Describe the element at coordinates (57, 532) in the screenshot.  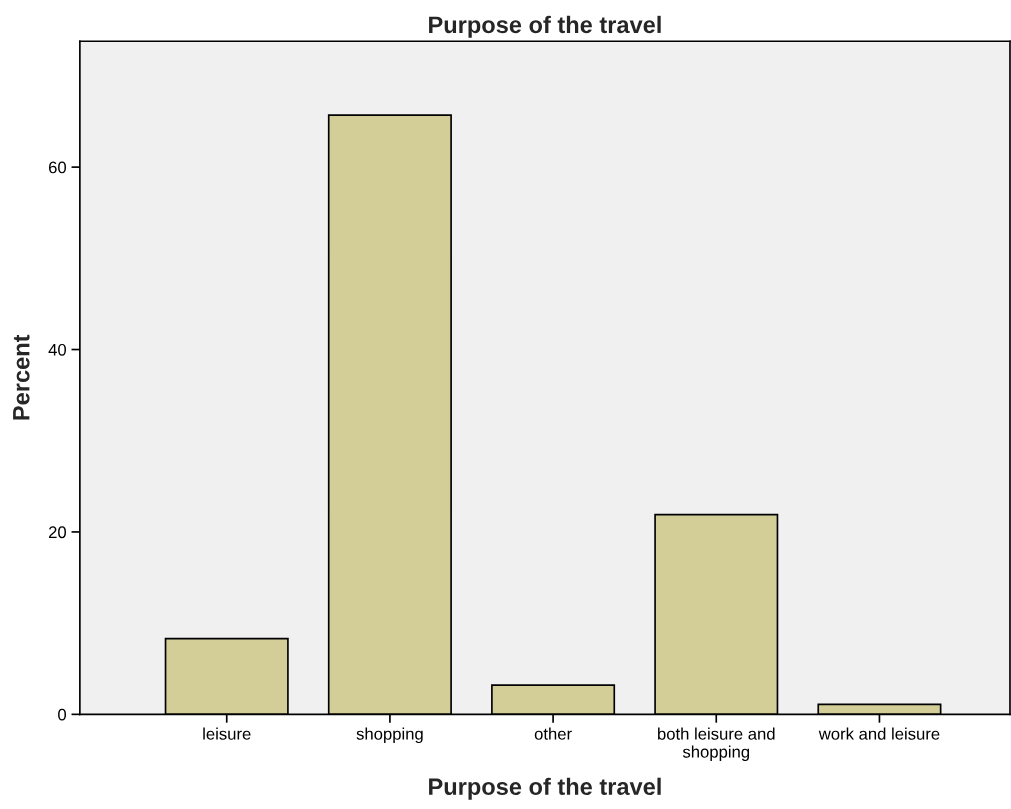
I see `y-tick-label: 20` at that location.